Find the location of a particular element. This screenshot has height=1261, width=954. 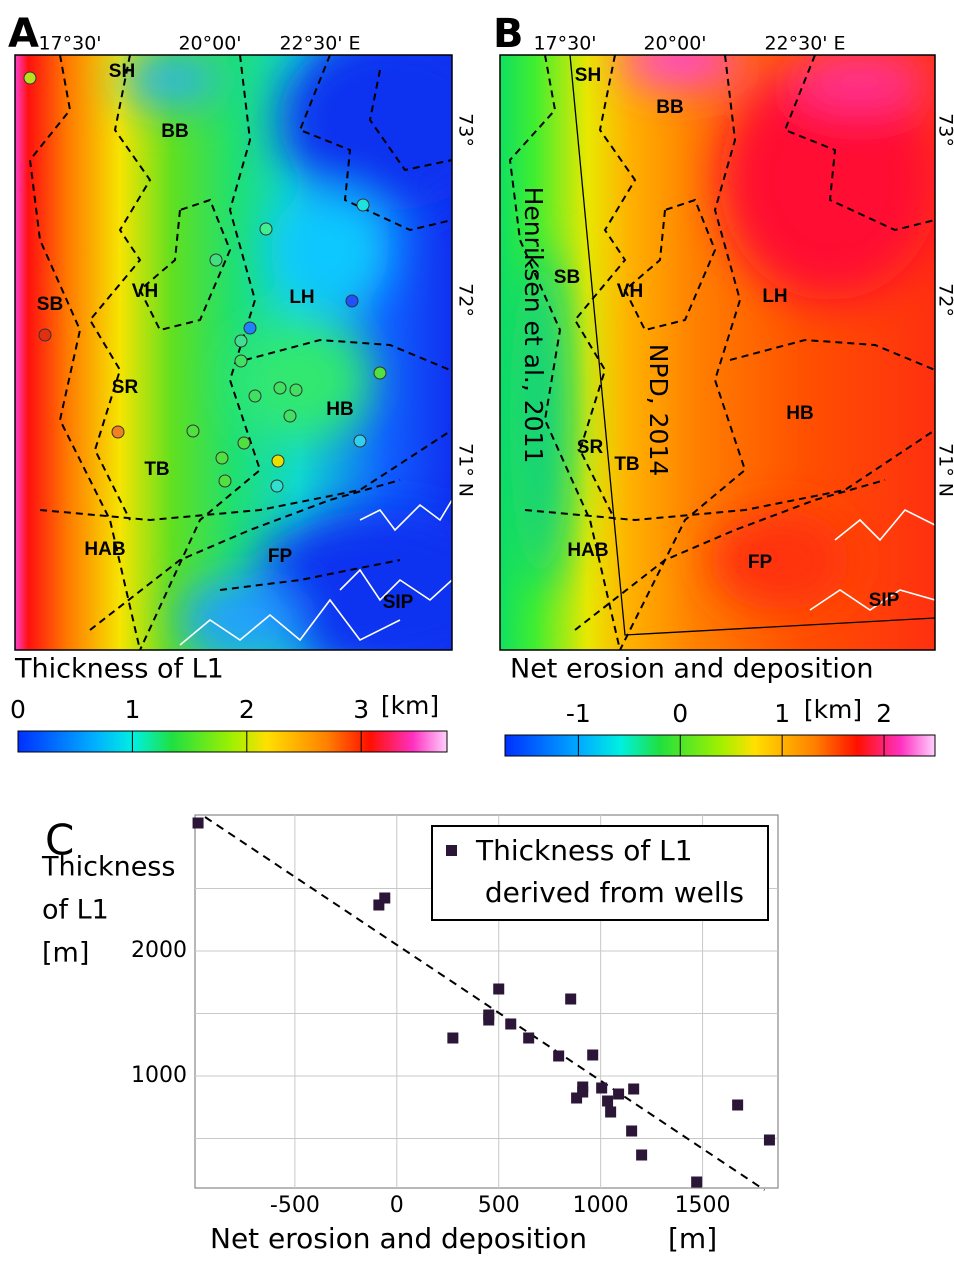

y-tick-label: 1000 is located at coordinates (159, 1075).